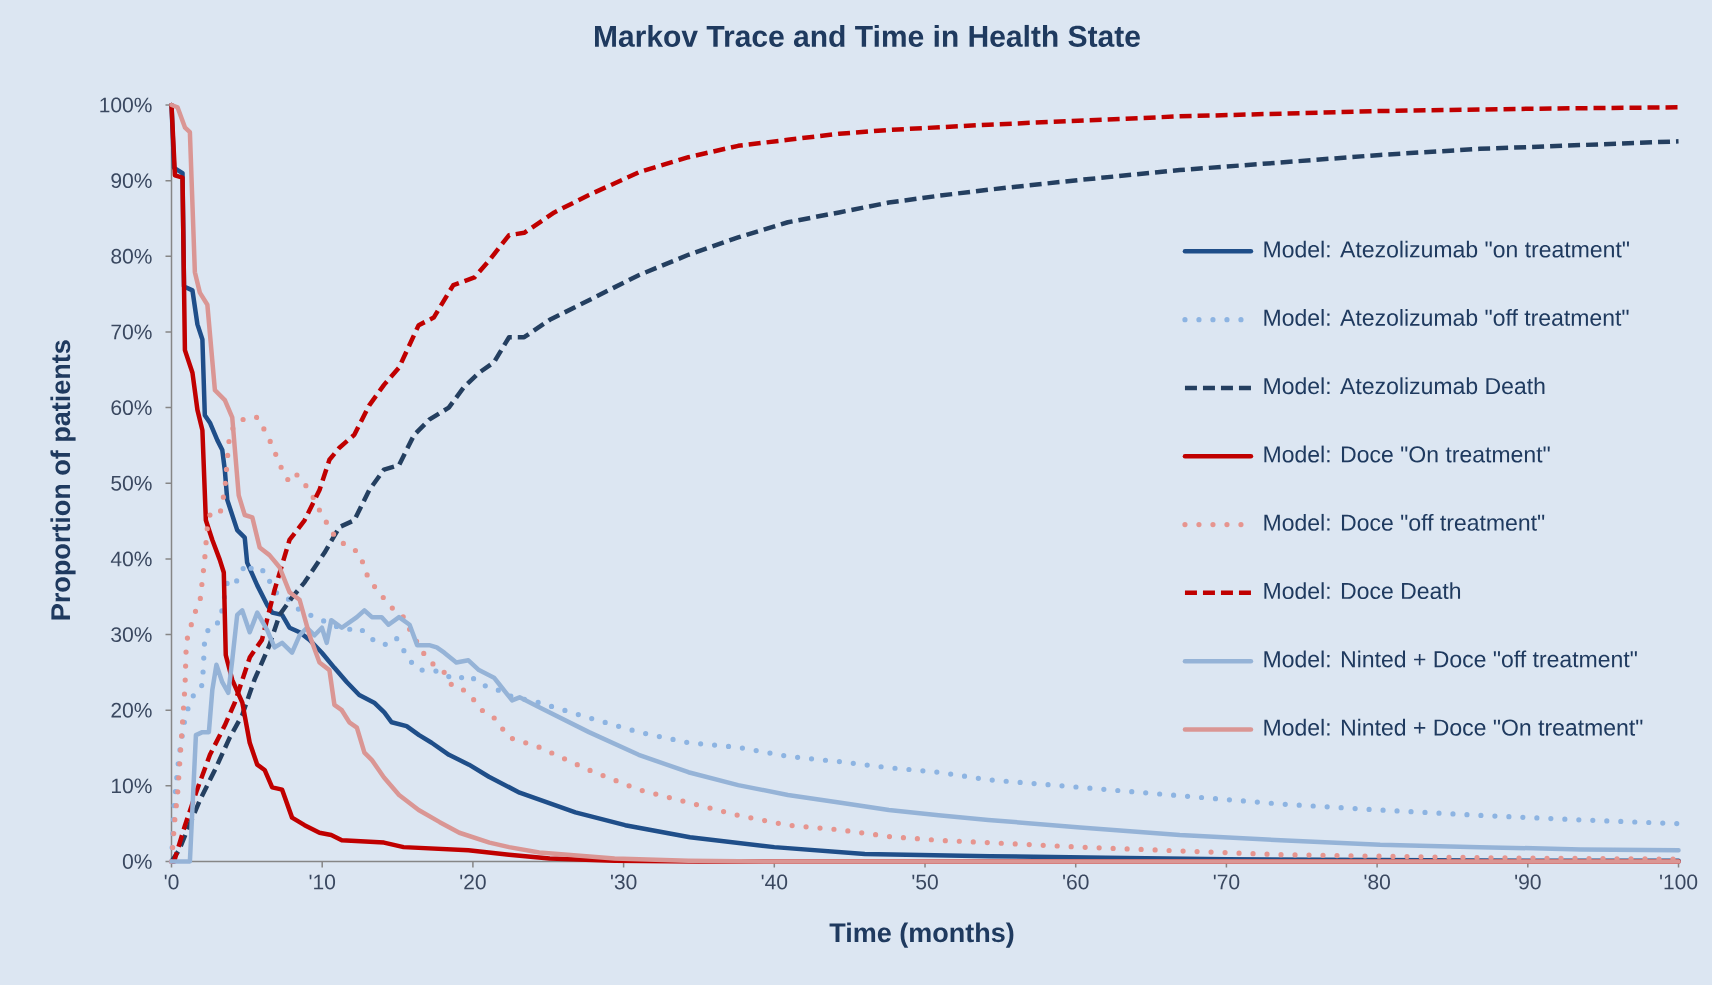 The image size is (1712, 985). Describe the element at coordinates (1528, 882) in the screenshot. I see `x-tick-label: '90` at that location.